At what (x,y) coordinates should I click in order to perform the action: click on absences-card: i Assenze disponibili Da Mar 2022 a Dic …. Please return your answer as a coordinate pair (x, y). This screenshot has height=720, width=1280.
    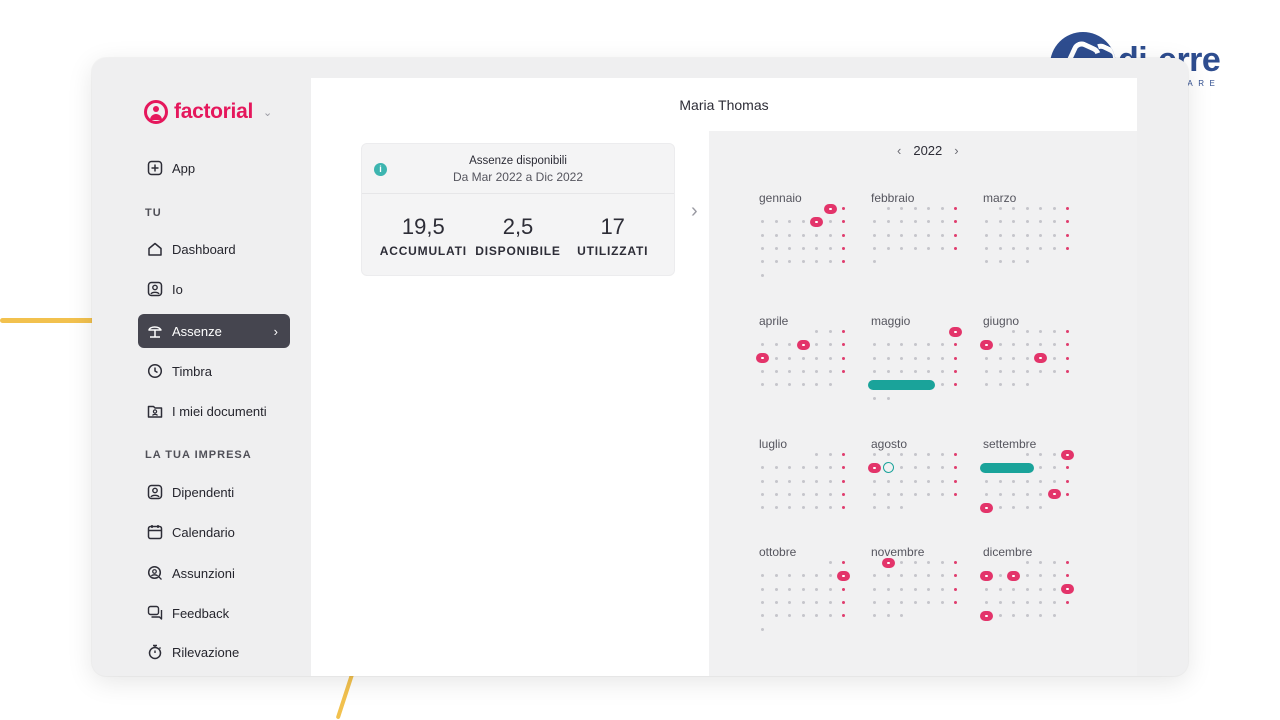
    Looking at the image, I should click on (518, 209).